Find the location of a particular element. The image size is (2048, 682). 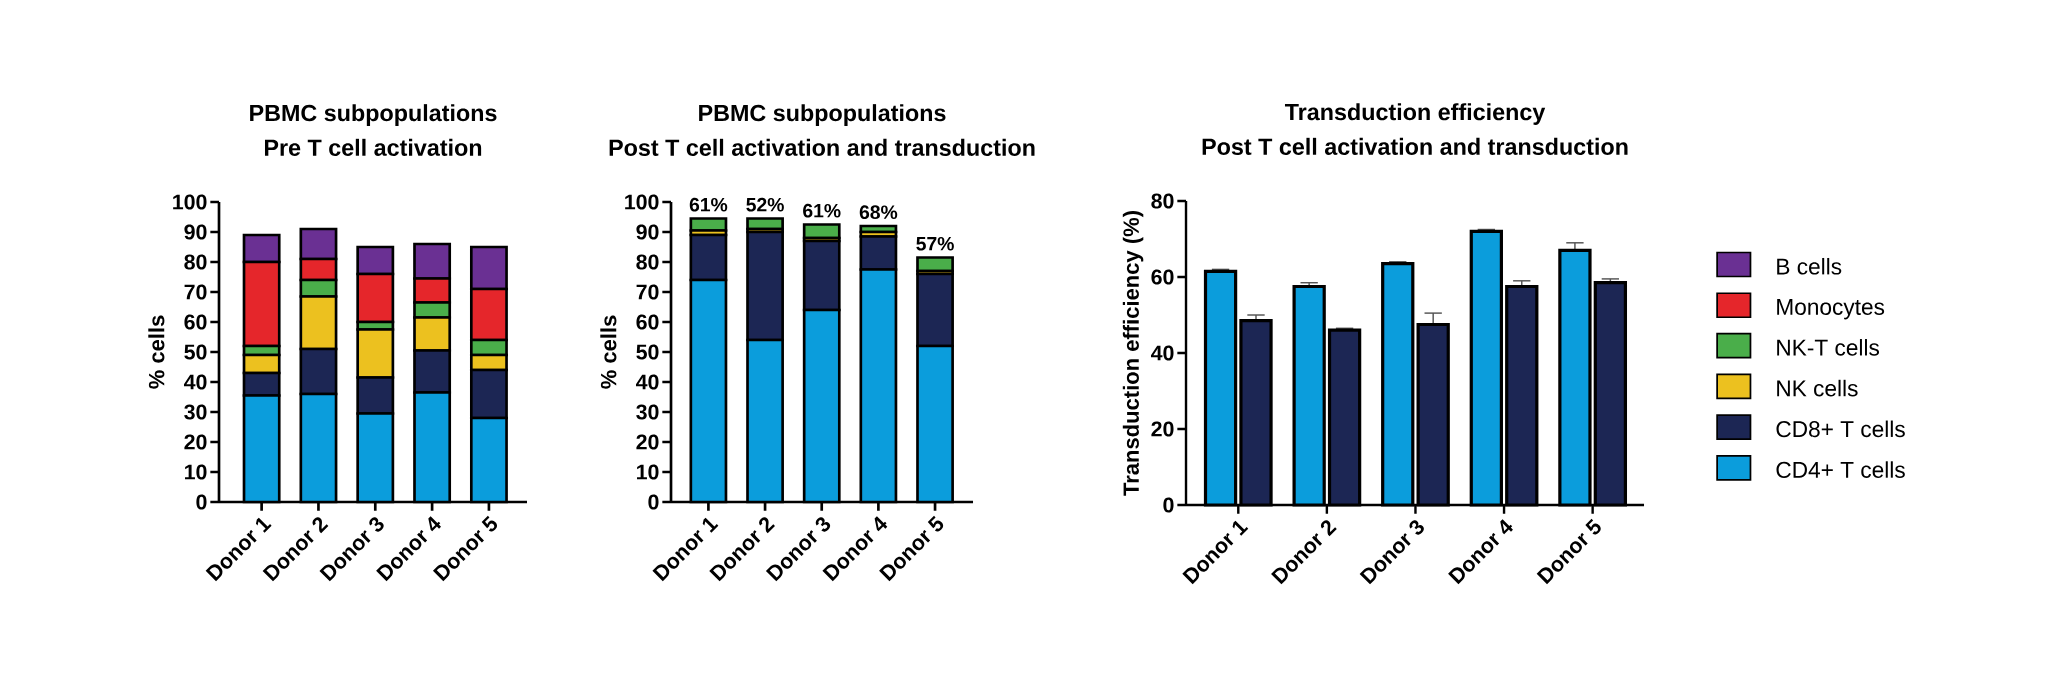

chart-title: Transduction efficiency is located at coordinates (1415, 114).